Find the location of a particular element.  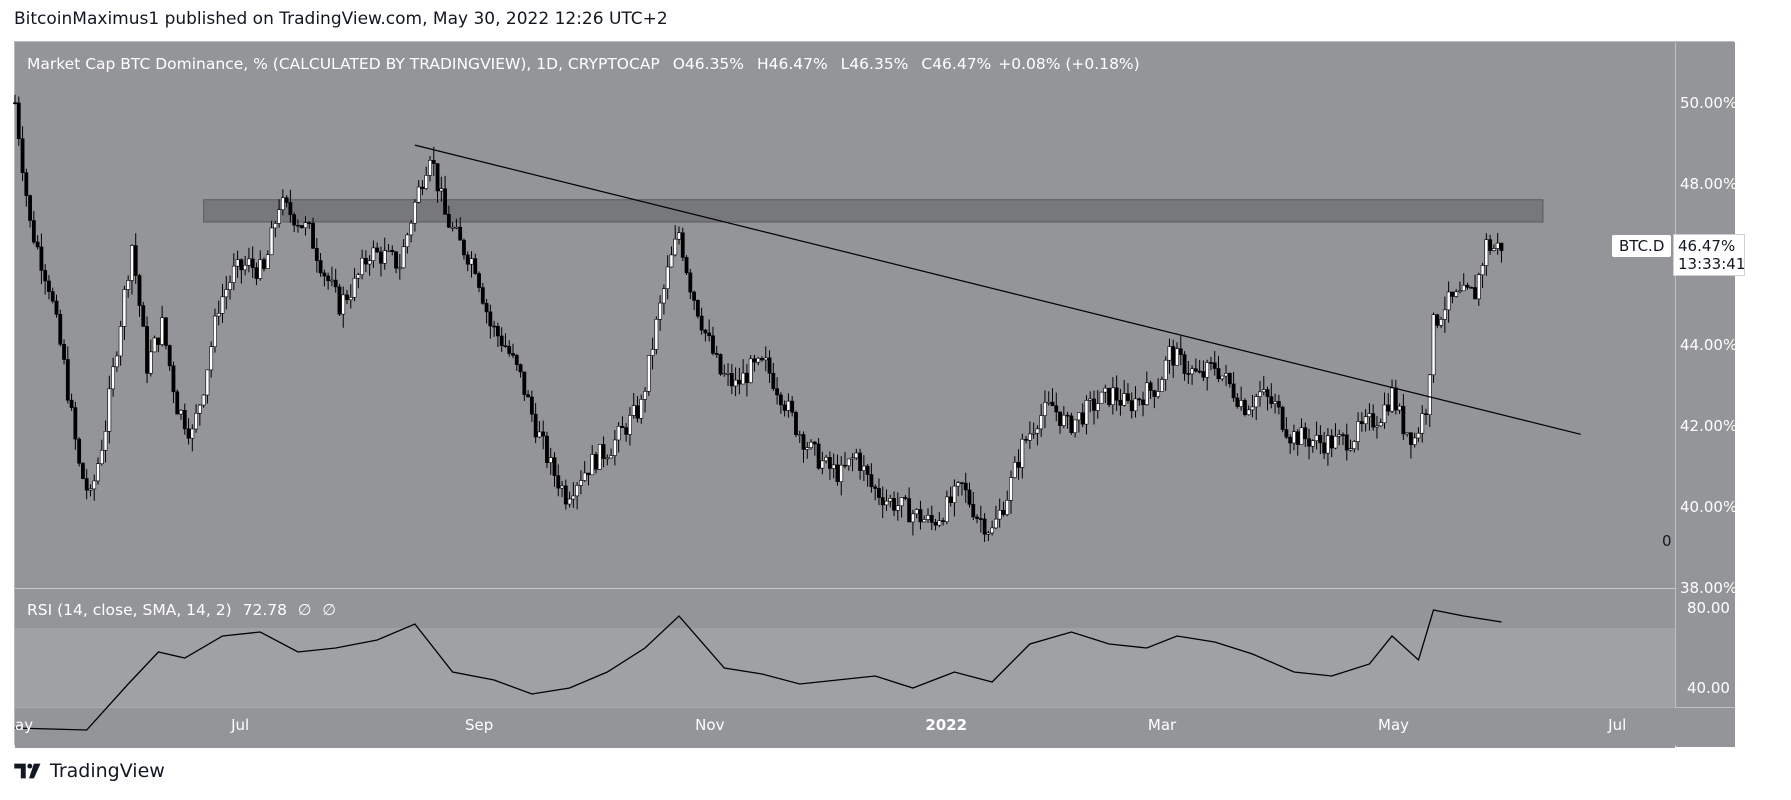

rsi-line is located at coordinates (758, 670).